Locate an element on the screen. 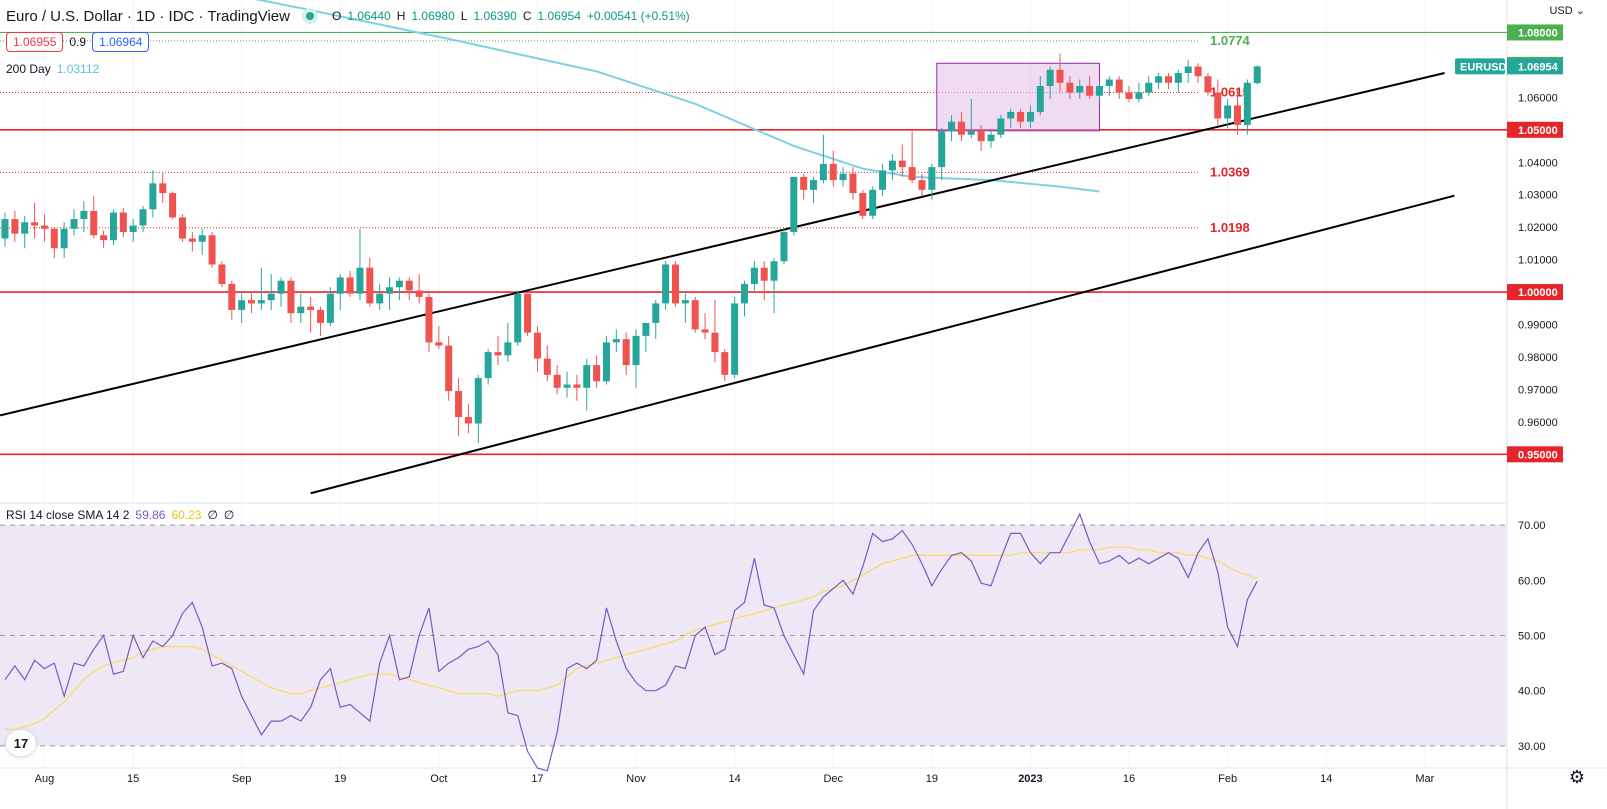  rsi-legend: RSI 14 close SMA 14 2 59.86 60.23 ∅ ∅ is located at coordinates (120, 515).